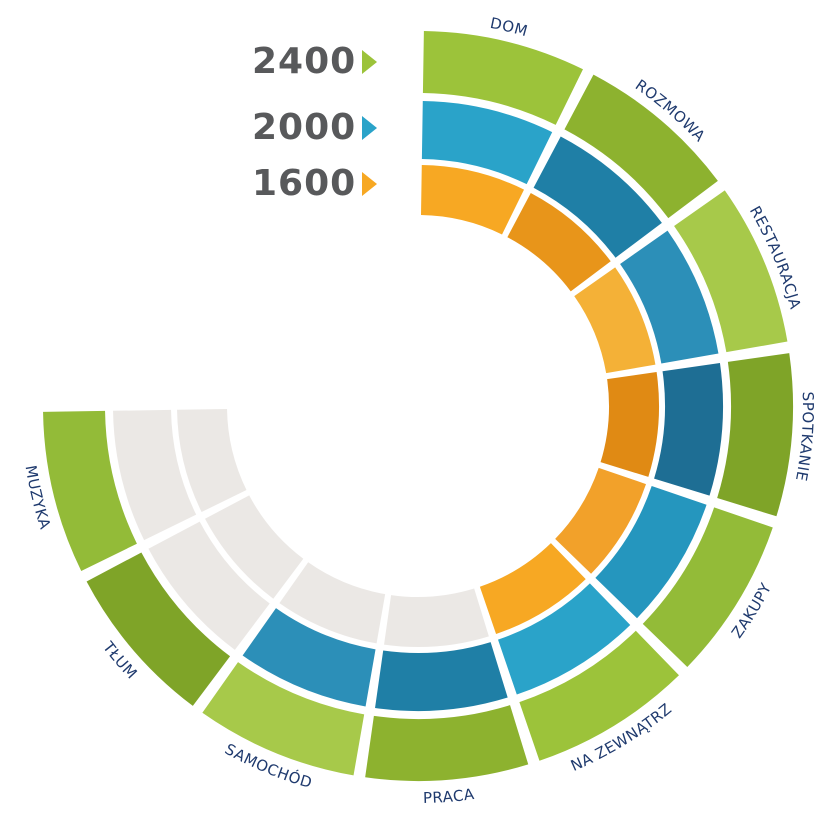 Image resolution: width=817 pixels, height=814 pixels. Describe the element at coordinates (254, 547) in the screenshot. I see `segment-tłum-orange` at that location.